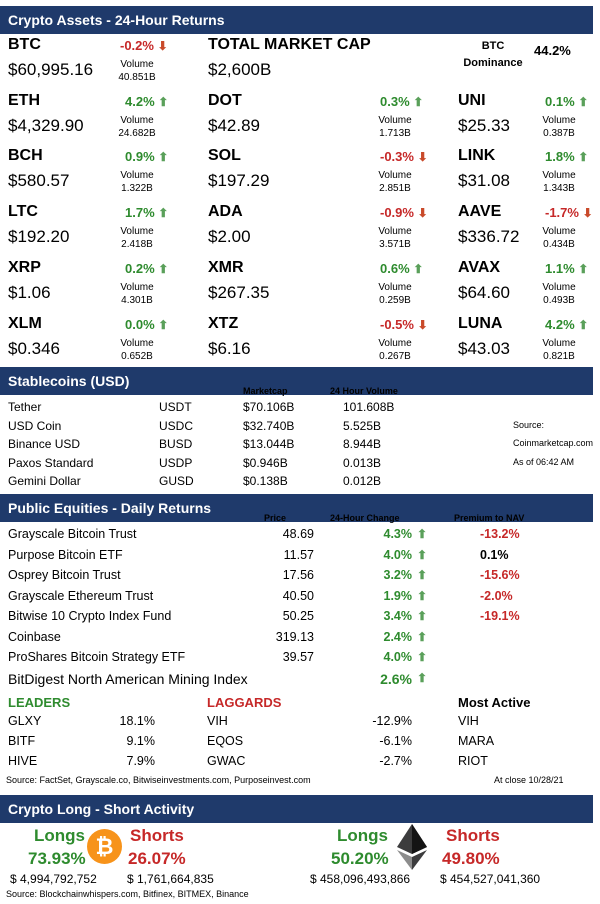 The image size is (600, 904). What do you see at coordinates (484, 180) in the screenshot?
I see `link-price: $31.08` at bounding box center [484, 180].